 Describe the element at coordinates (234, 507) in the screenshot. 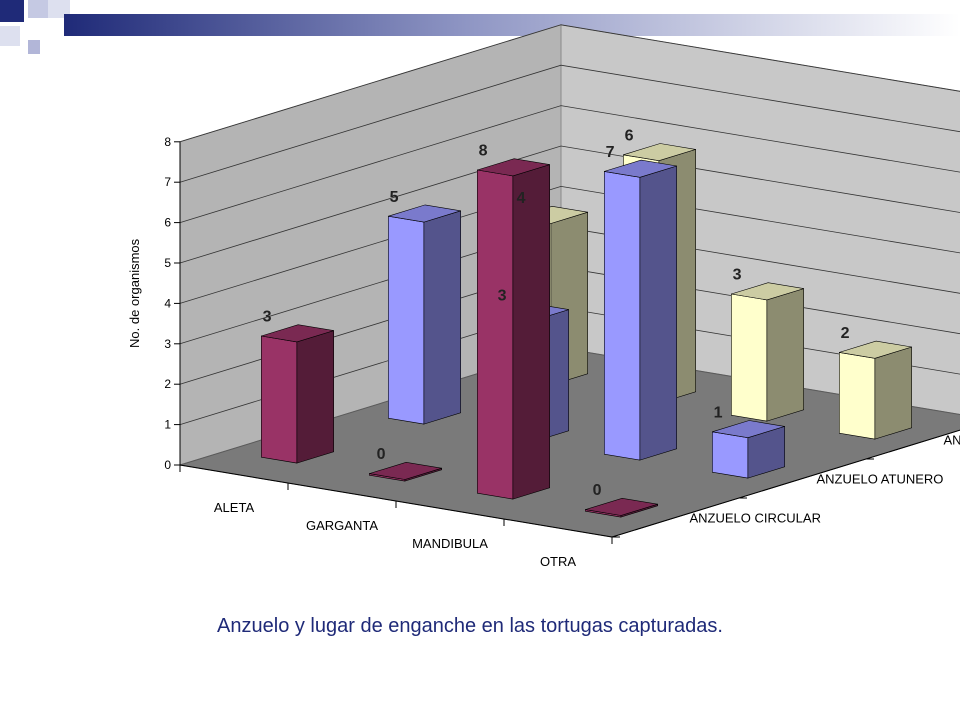

I see `x-tick-label: ALETA` at that location.